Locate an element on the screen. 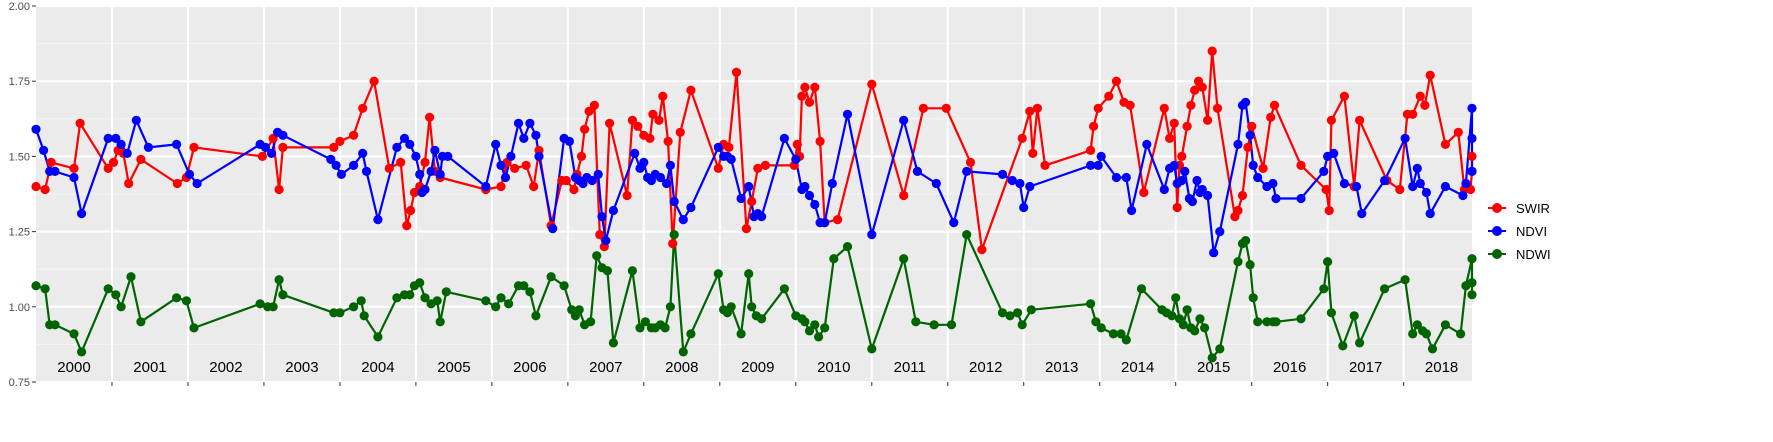  year-label: 2018 is located at coordinates (1441, 367).